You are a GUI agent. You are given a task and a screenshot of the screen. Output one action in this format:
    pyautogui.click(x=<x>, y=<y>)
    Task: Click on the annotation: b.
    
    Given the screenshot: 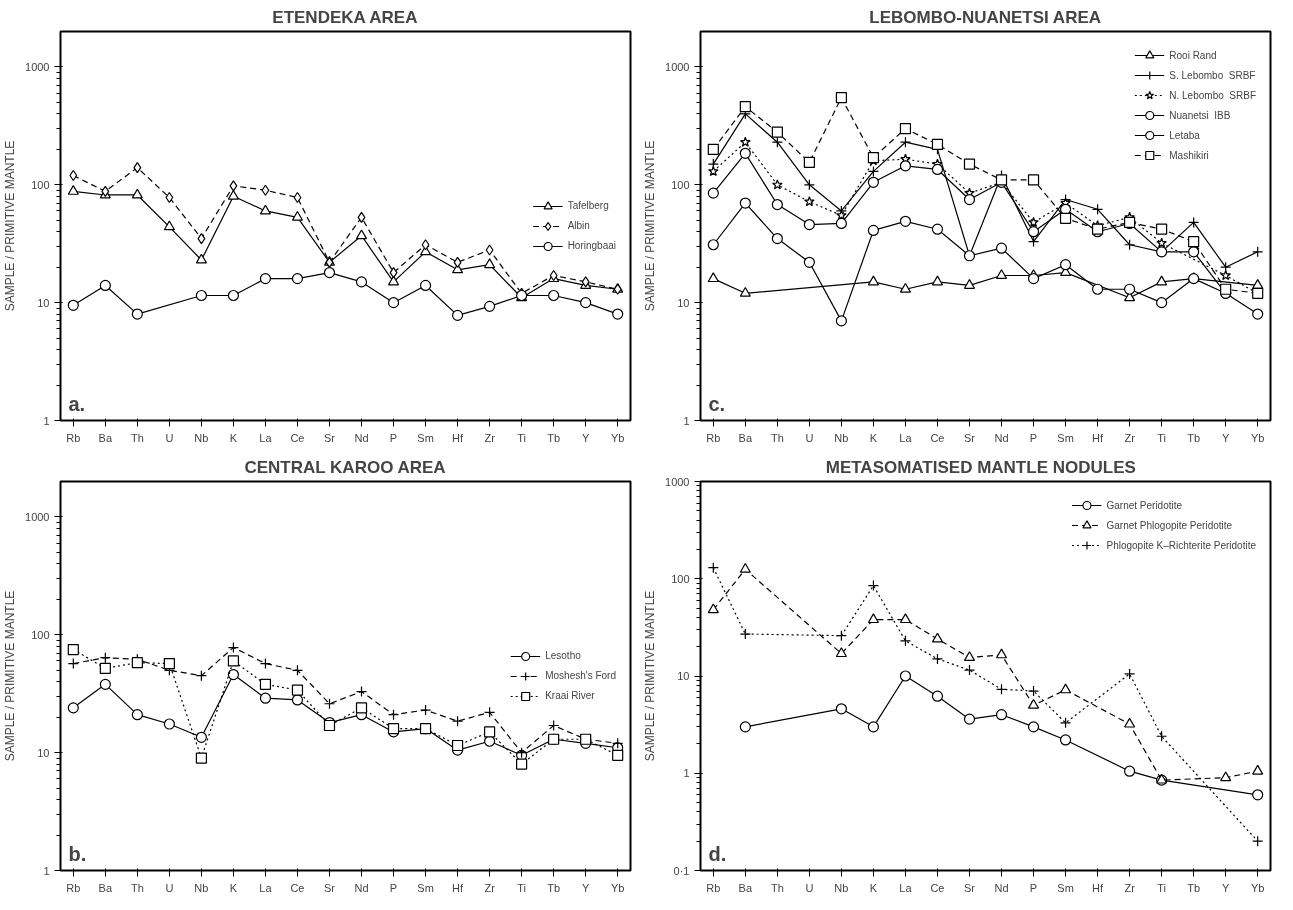 What is the action you would take?
    pyautogui.click(x=77, y=853)
    